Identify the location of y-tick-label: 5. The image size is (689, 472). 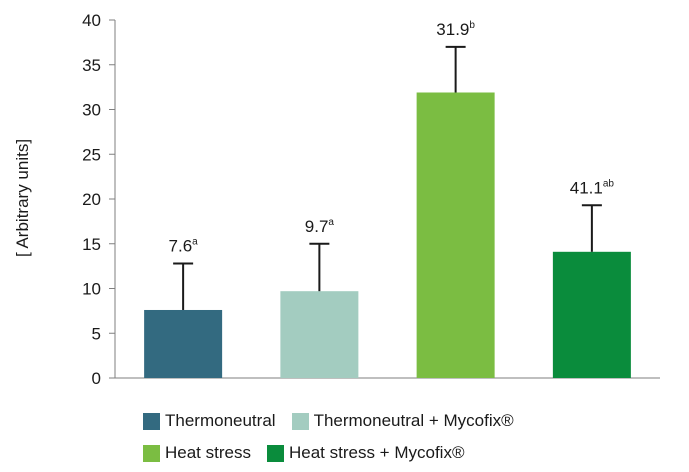
(96, 333).